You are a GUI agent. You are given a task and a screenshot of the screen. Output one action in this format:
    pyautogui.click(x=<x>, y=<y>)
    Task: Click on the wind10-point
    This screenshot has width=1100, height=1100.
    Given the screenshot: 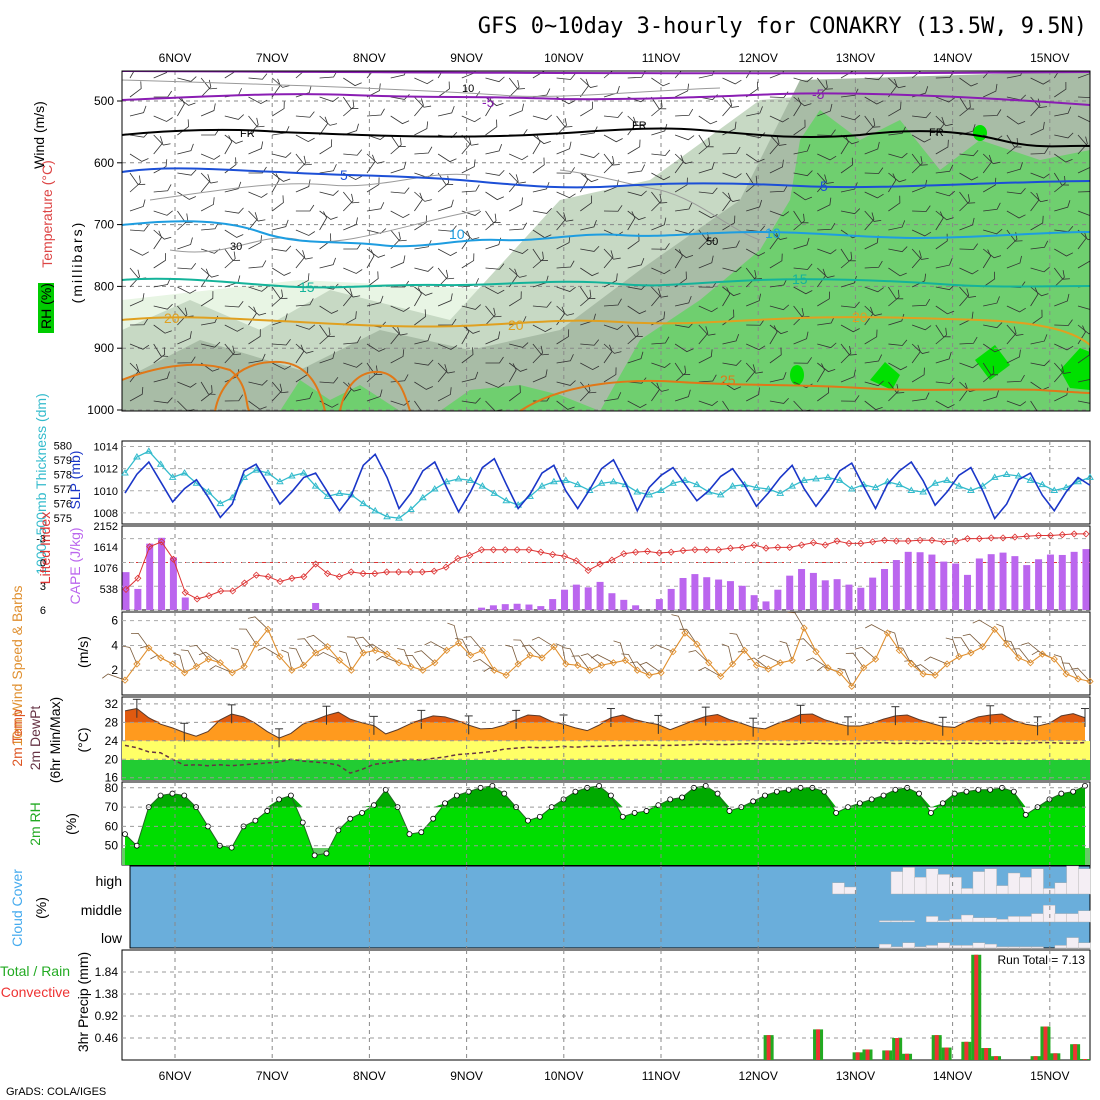 What is the action you would take?
    pyautogui.click(x=494, y=670)
    